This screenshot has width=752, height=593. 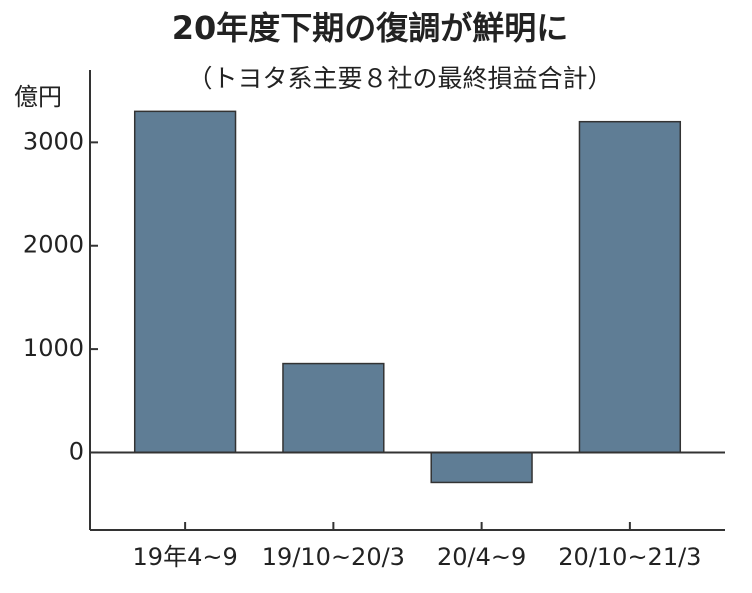 What do you see at coordinates (38, 97) in the screenshot?
I see `y-axis-label: 億円` at bounding box center [38, 97].